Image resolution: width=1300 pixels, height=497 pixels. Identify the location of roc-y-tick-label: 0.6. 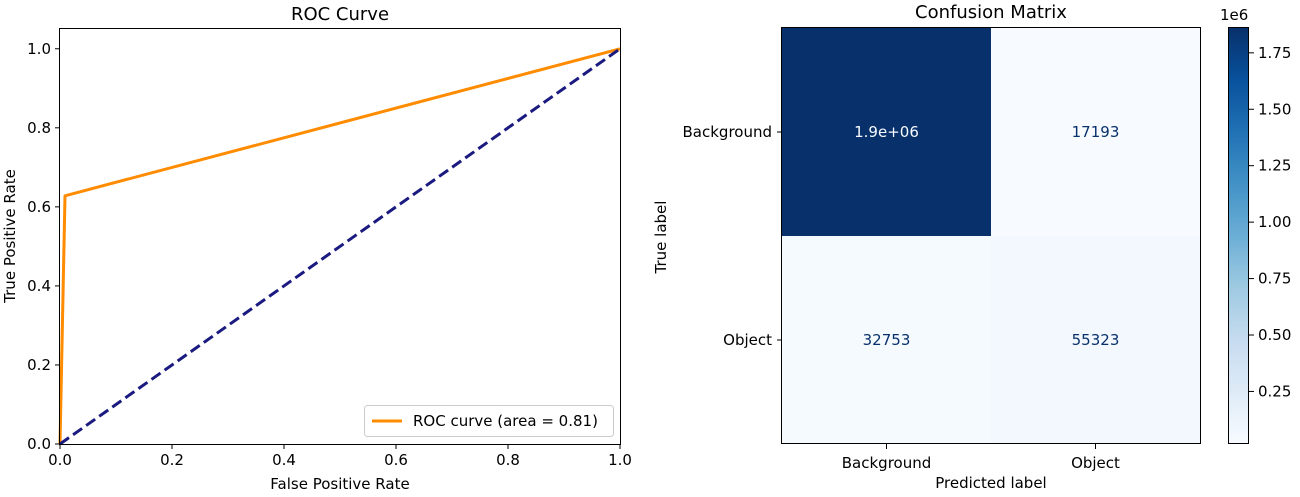
(39, 207).